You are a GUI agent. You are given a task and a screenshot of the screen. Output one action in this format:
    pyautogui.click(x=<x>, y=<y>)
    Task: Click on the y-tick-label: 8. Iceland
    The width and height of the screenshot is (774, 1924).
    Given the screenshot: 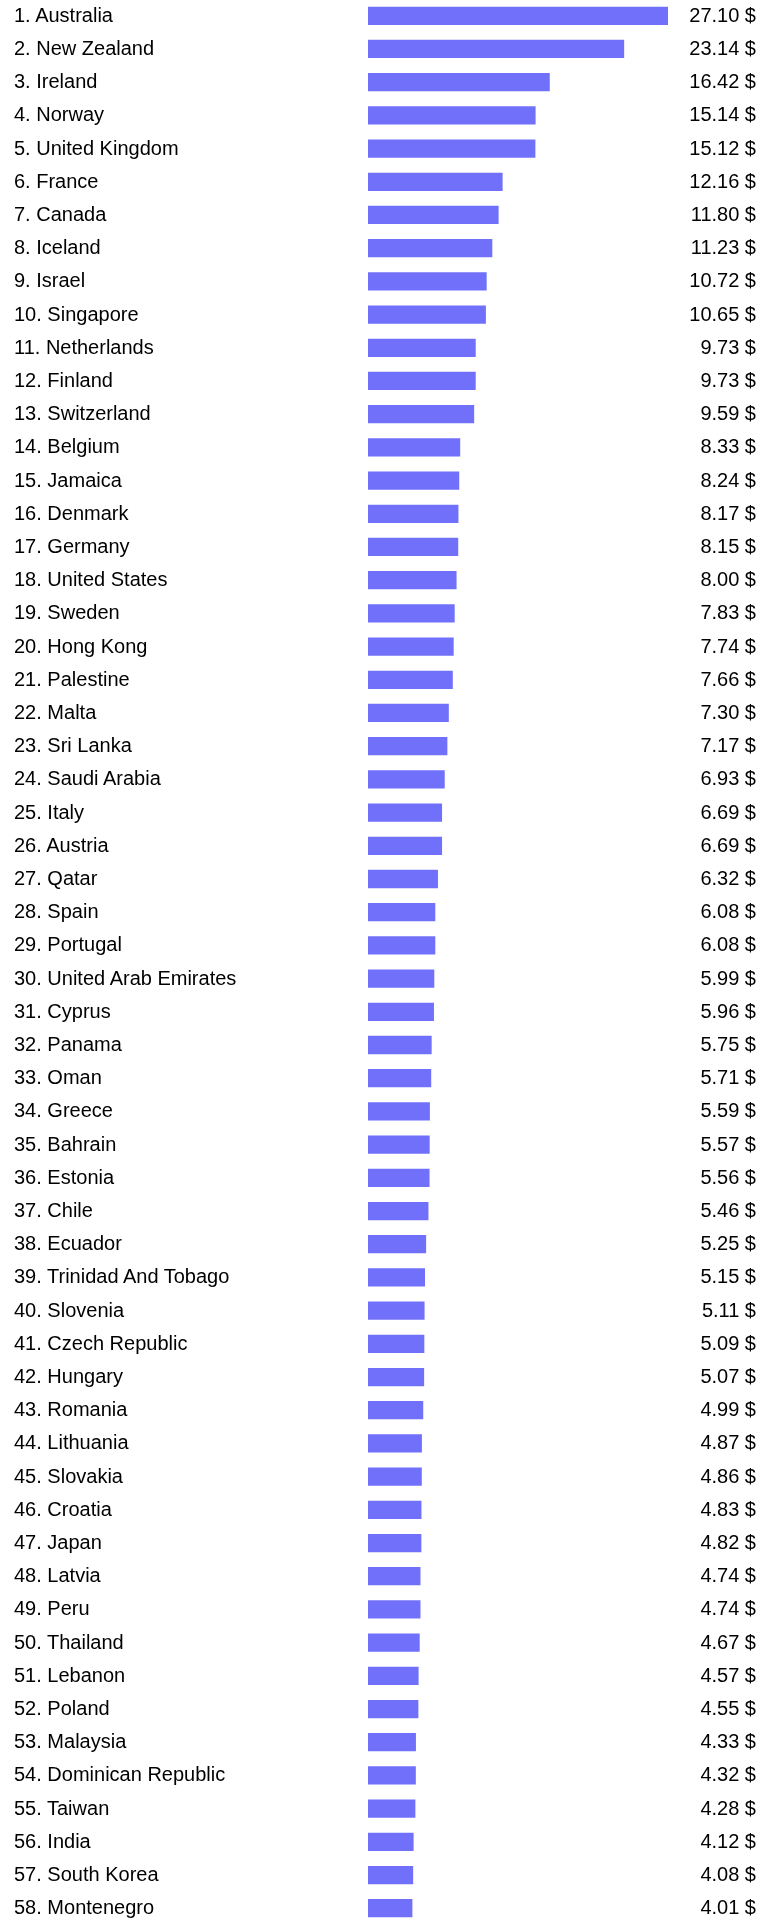 What is the action you would take?
    pyautogui.click(x=57, y=247)
    